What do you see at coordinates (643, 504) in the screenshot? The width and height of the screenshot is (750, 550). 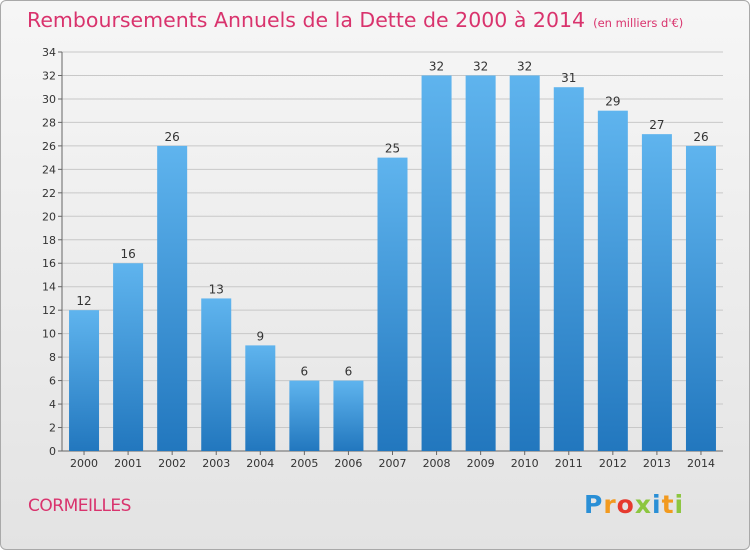 I see `logo-letter: x` at bounding box center [643, 504].